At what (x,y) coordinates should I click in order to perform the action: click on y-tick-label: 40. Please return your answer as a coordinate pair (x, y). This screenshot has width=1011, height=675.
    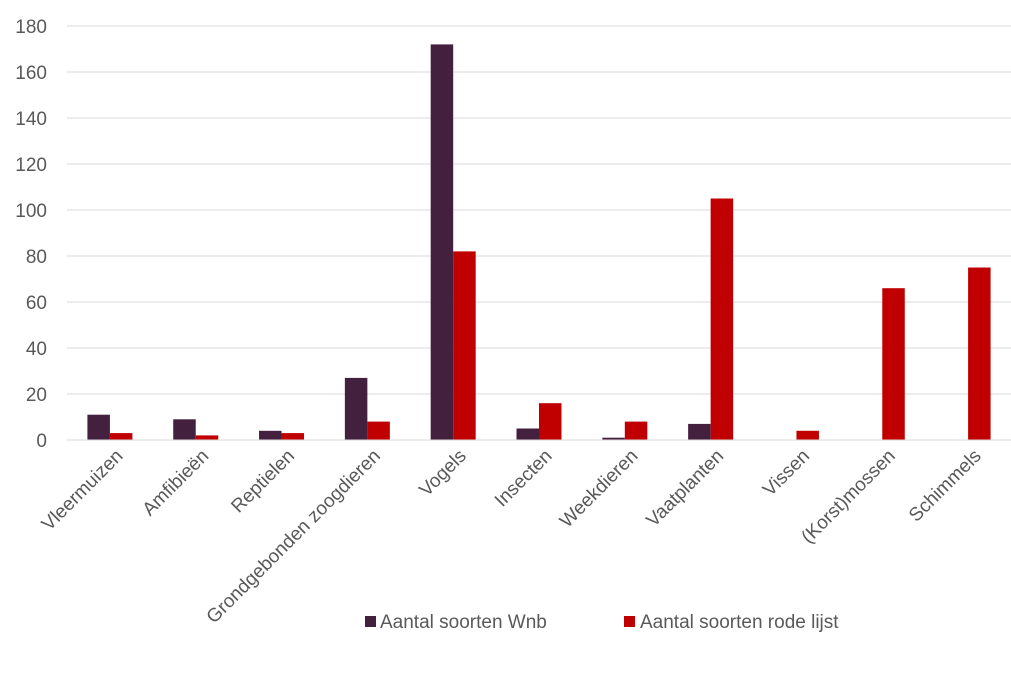
    Looking at the image, I should click on (36, 349).